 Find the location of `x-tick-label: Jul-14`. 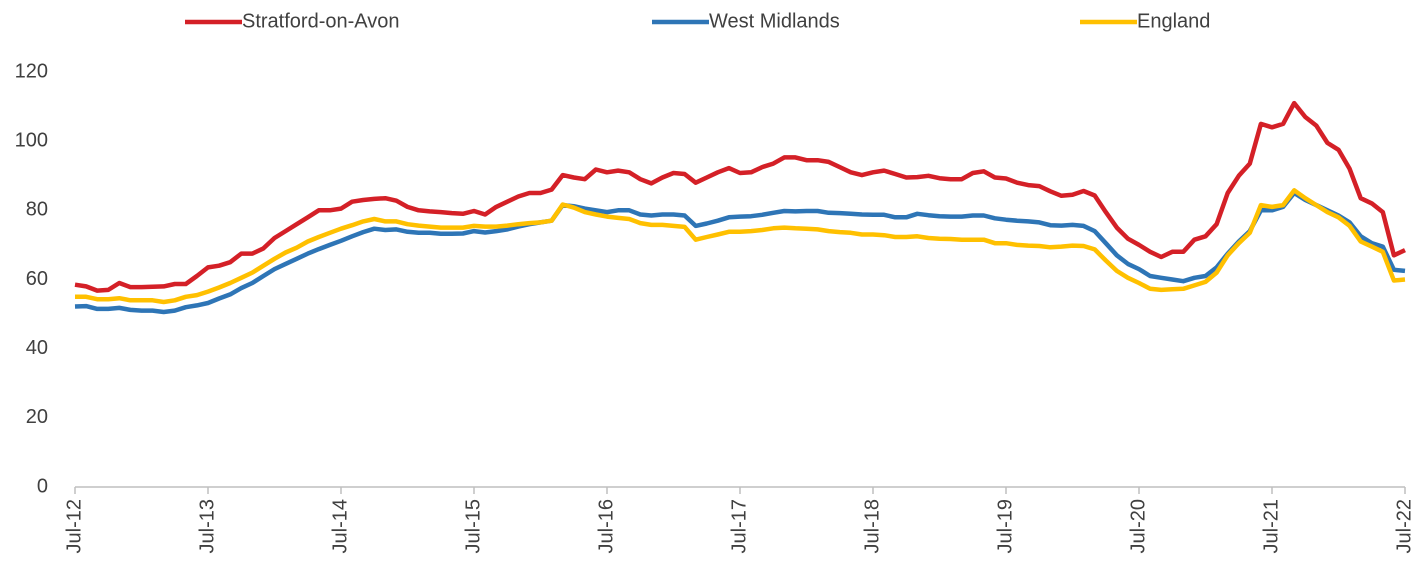

x-tick-label: Jul-14 is located at coordinates (340, 526).